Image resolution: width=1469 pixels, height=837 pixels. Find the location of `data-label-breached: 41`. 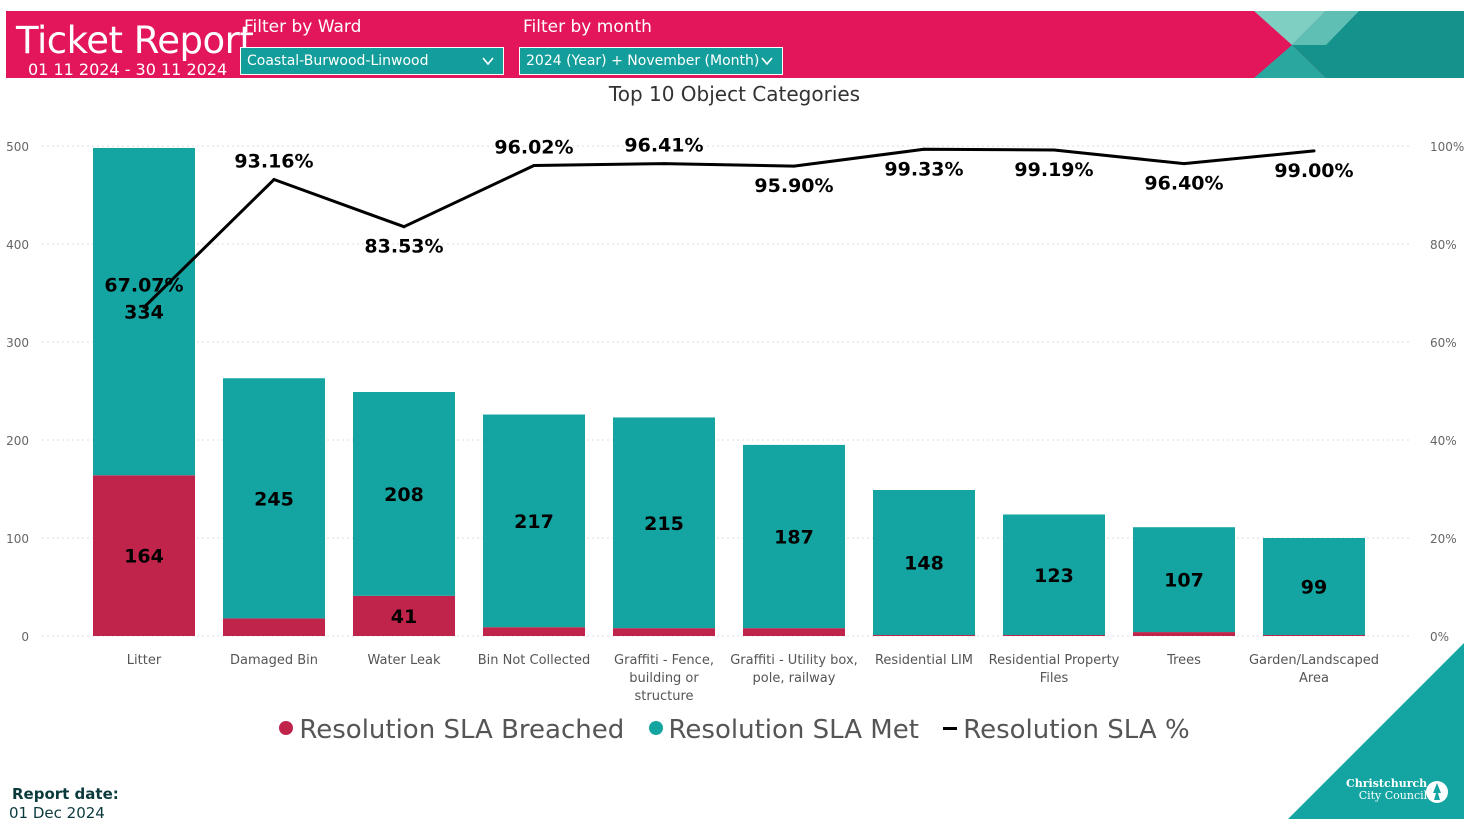

data-label-breached: 41 is located at coordinates (404, 617).